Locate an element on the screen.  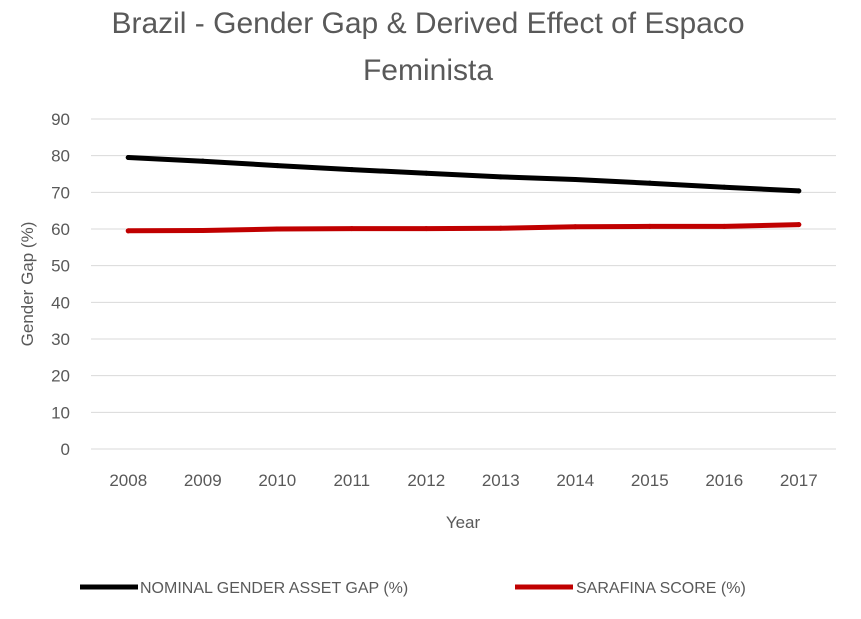
x-tick-label: 2011 is located at coordinates (351, 480).